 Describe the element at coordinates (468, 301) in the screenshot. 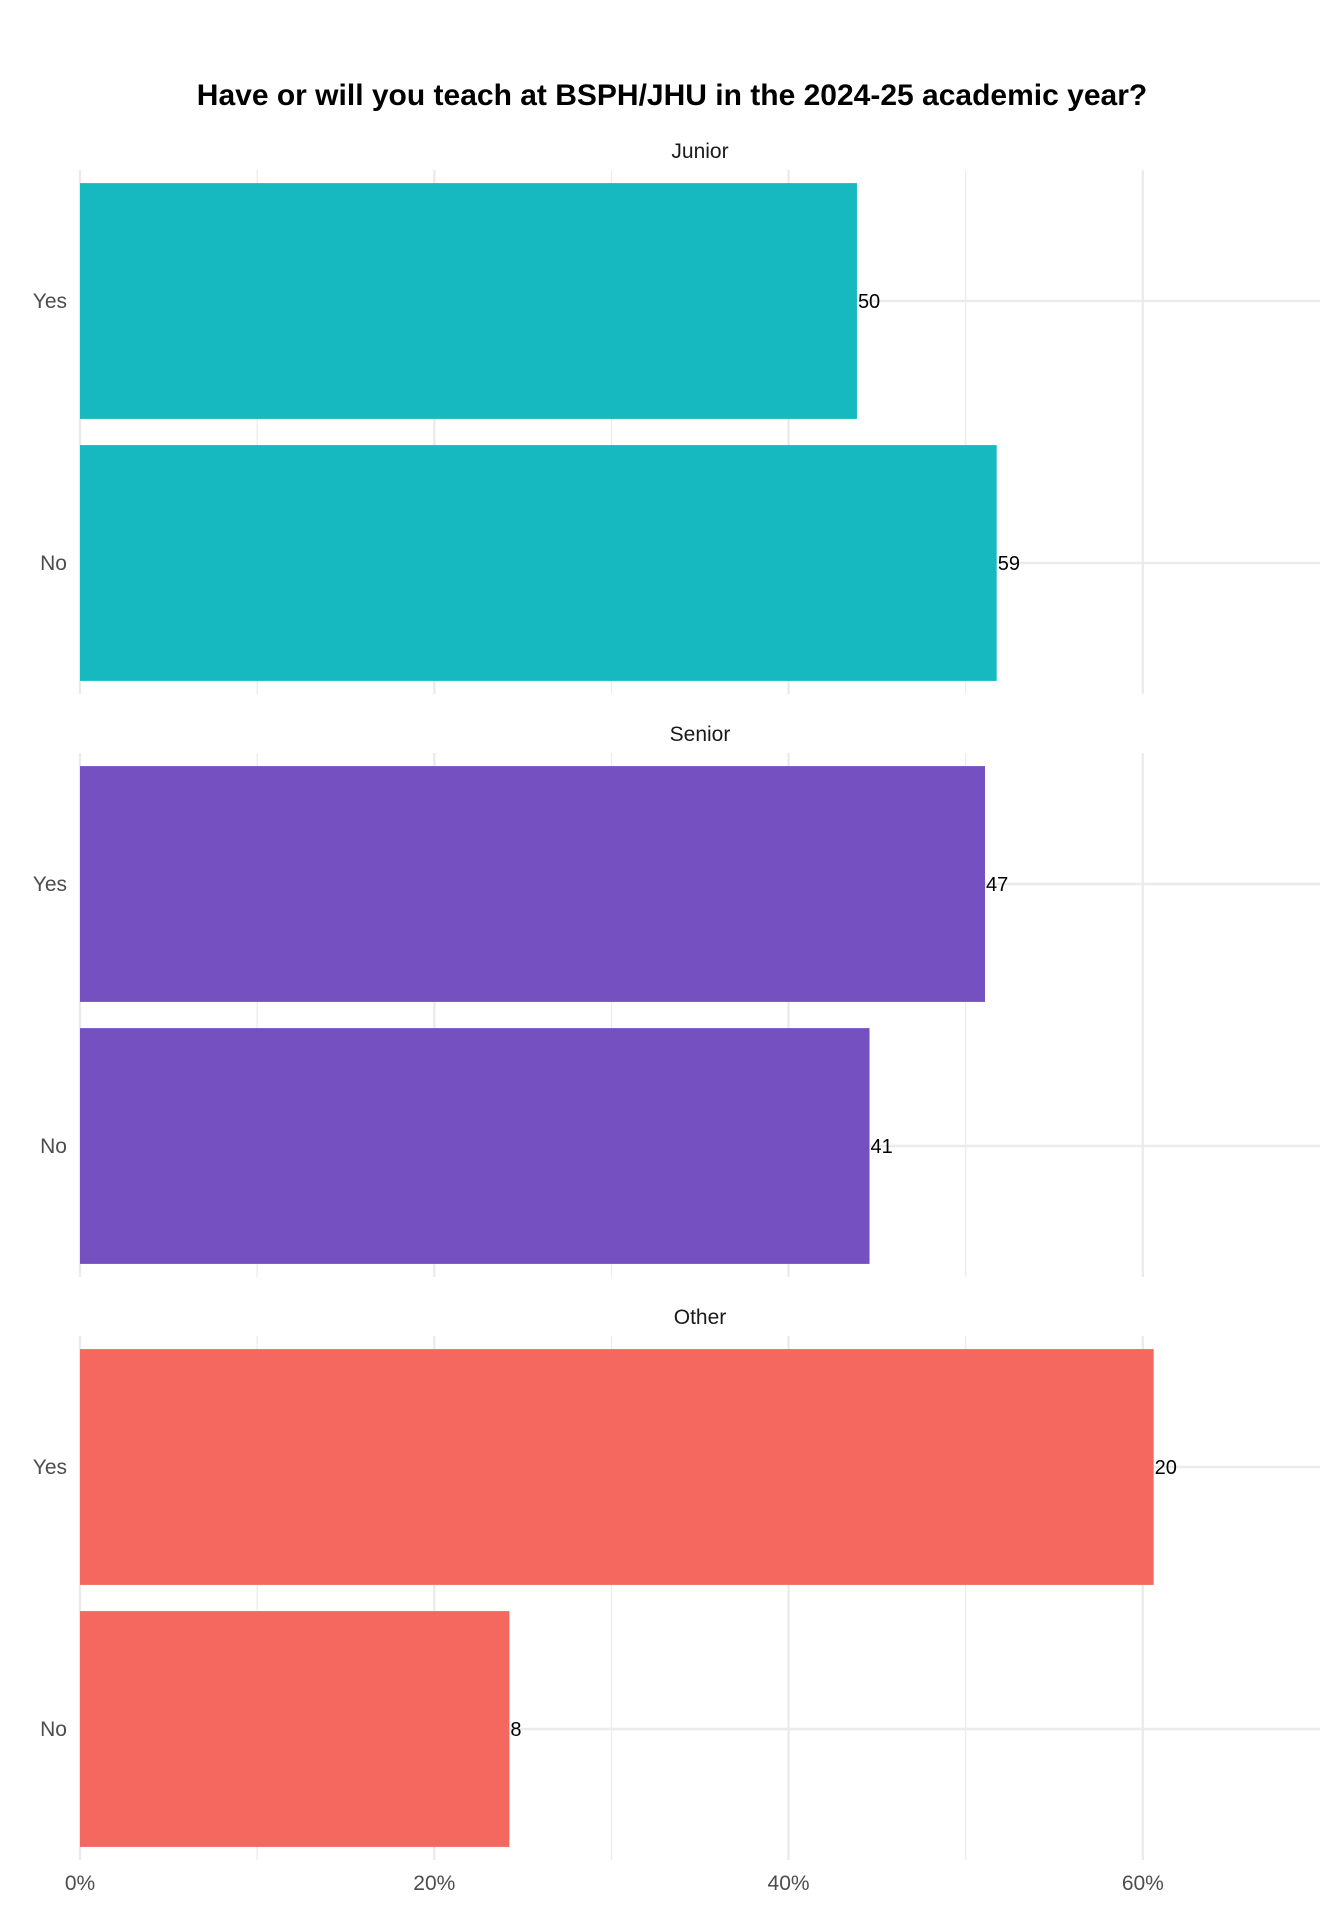

I see `bar-junior-yes` at that location.